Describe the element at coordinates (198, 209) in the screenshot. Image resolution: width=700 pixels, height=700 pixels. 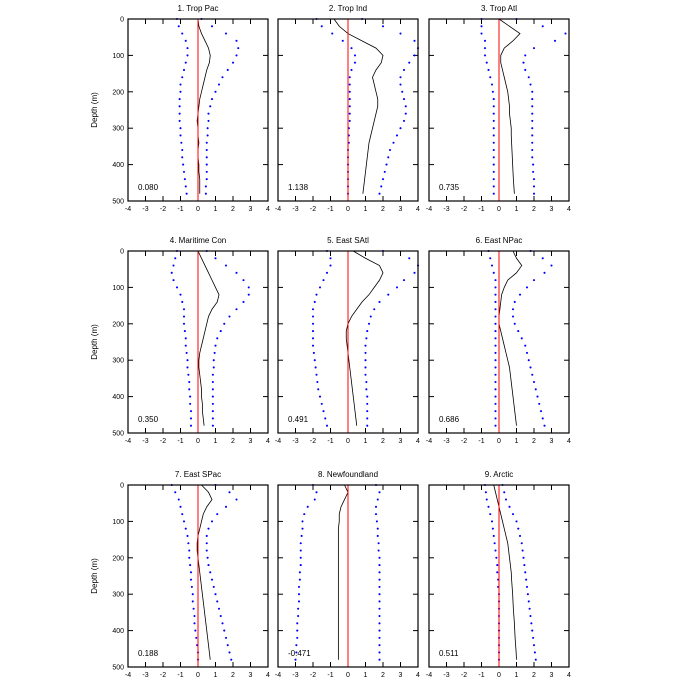
I see `x-tick-label: 0` at that location.